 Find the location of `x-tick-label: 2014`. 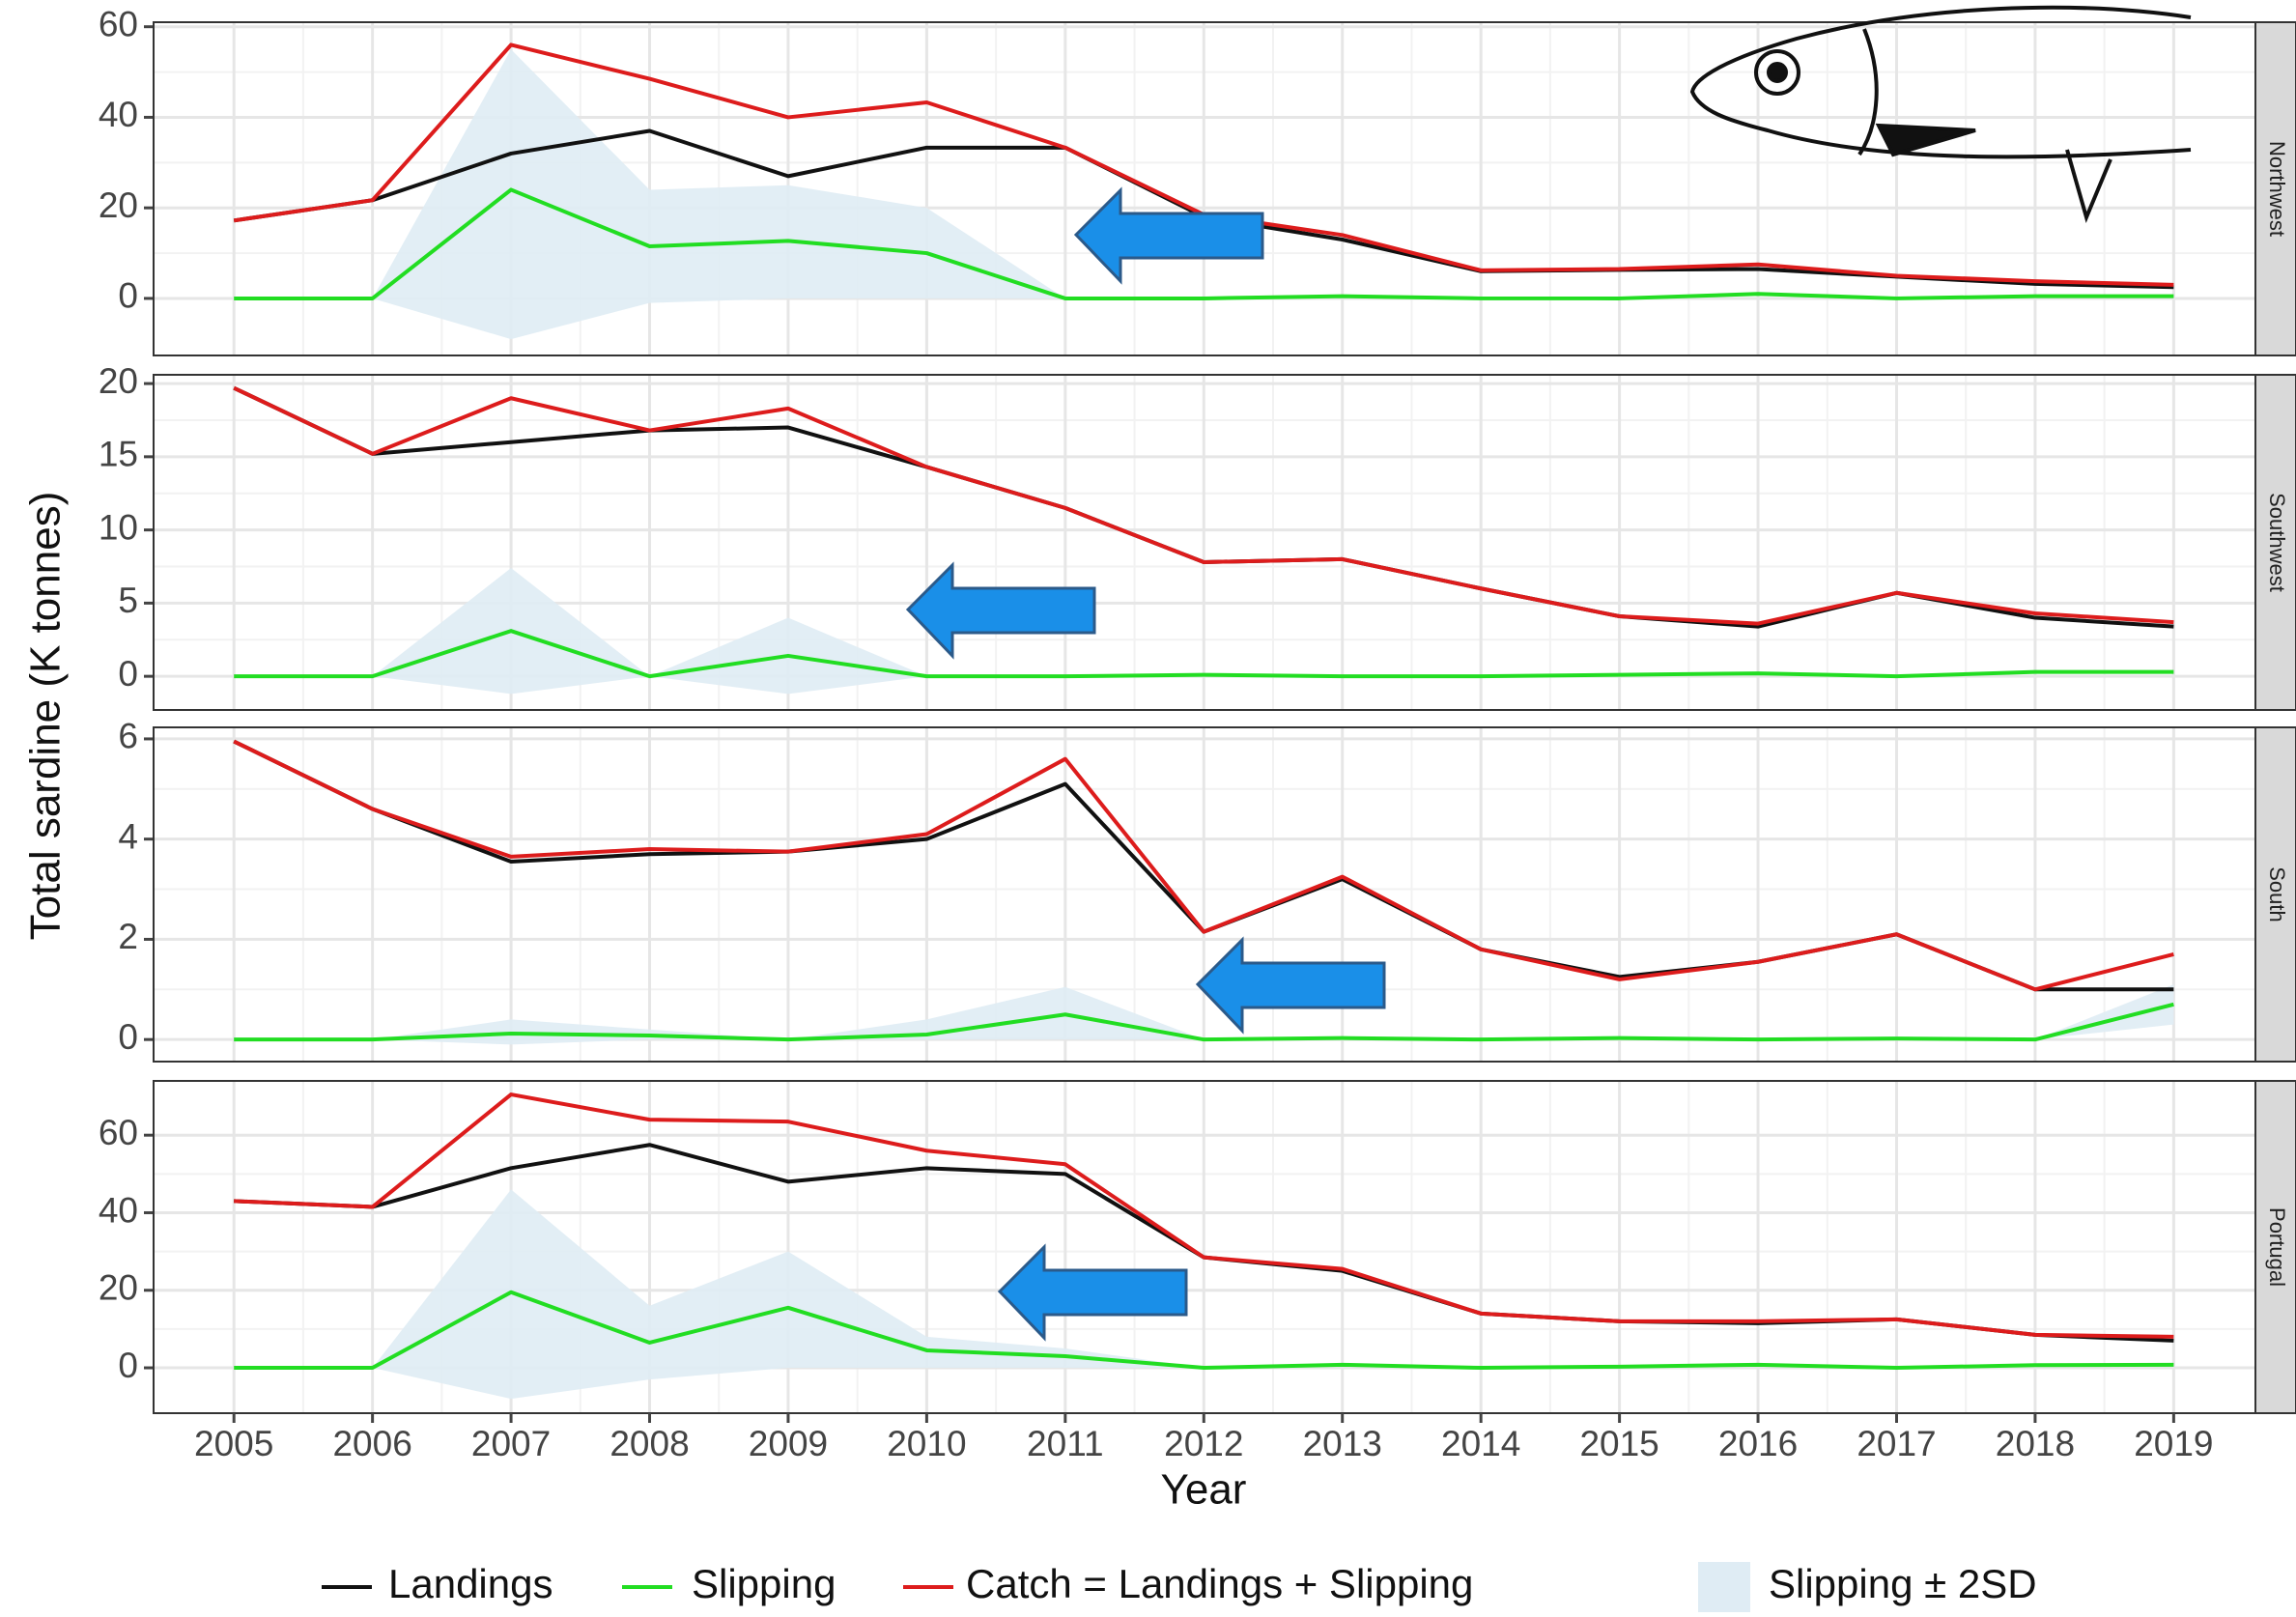

x-tick-label: 2014 is located at coordinates (1480, 1443).